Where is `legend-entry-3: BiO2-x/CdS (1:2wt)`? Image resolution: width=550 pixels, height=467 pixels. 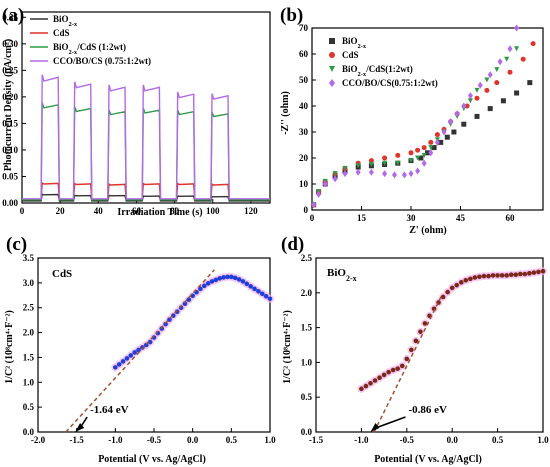 legend-entry-3: BiO2-x/CdS (1:2wt) is located at coordinates (89, 49).